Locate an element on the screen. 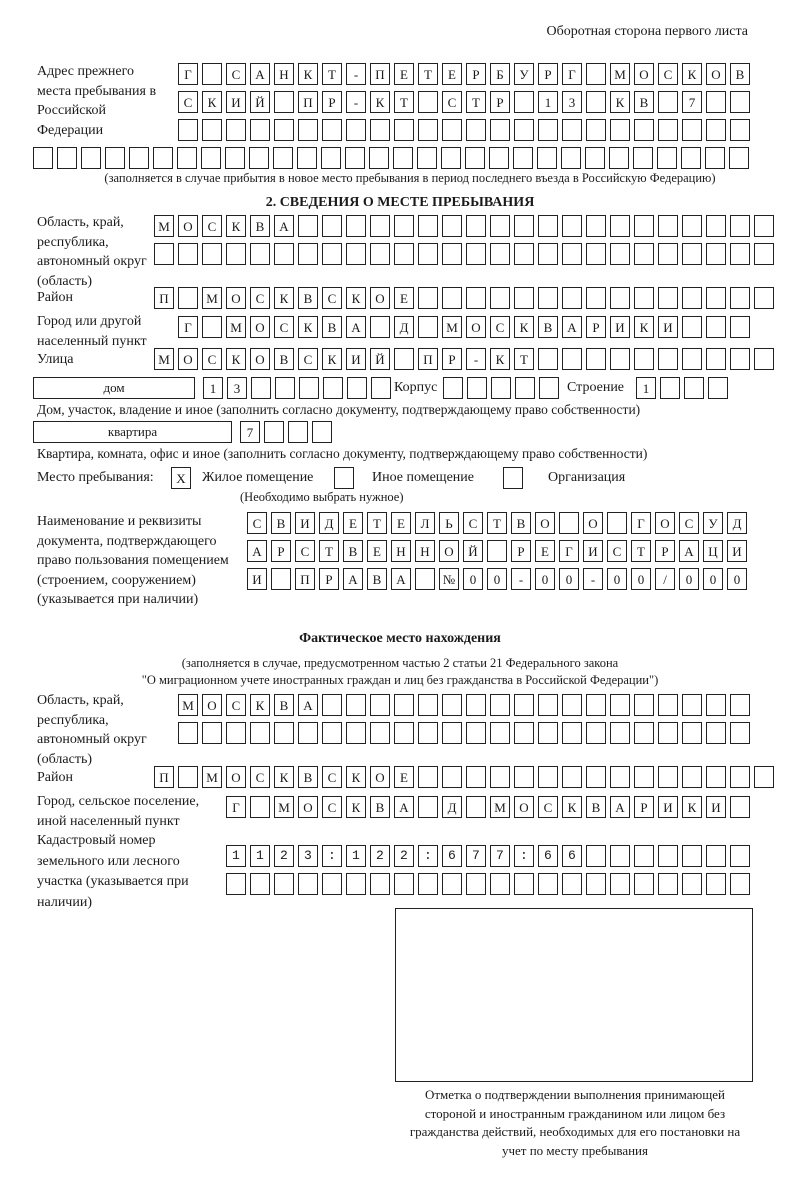  char-cell: № is located at coordinates (449, 579).